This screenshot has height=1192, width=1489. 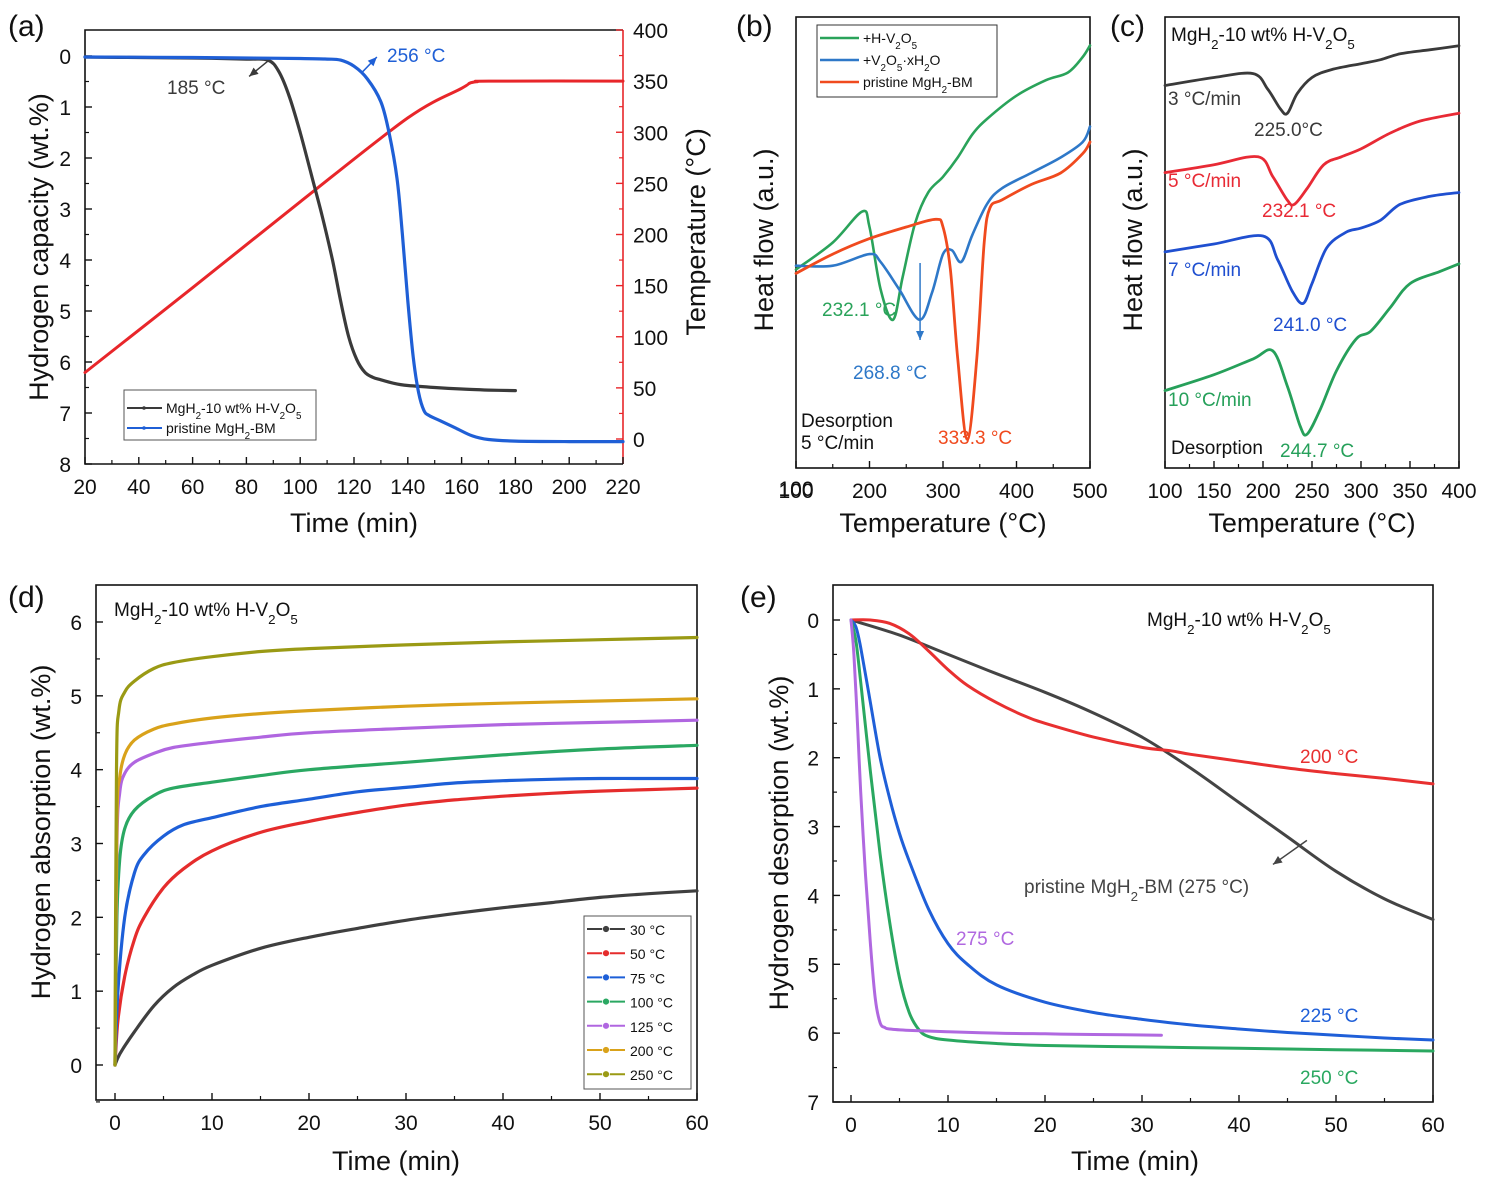 What do you see at coordinates (837, 443) in the screenshot?
I see `note-rate: 5 °C/min` at bounding box center [837, 443].